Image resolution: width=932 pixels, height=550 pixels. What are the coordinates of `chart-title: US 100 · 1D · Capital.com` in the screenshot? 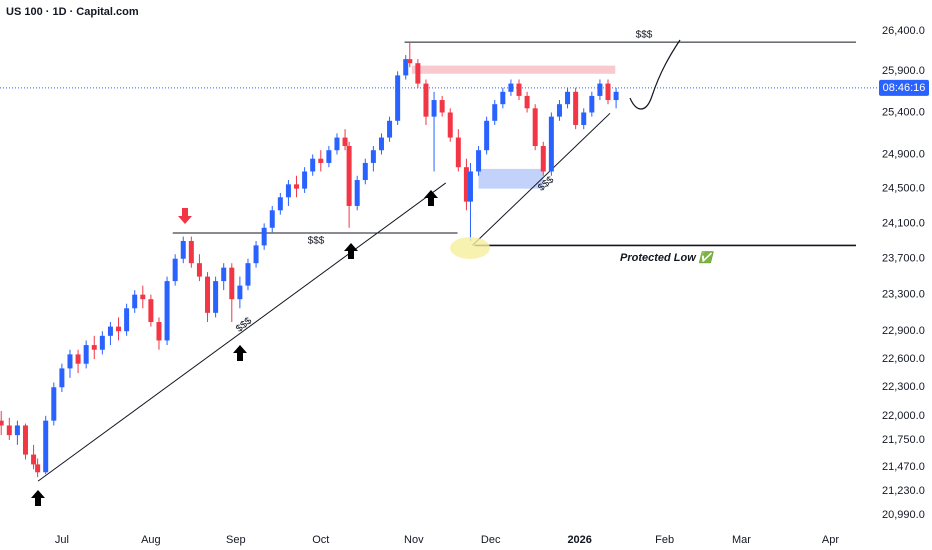 It's located at (72, 12).